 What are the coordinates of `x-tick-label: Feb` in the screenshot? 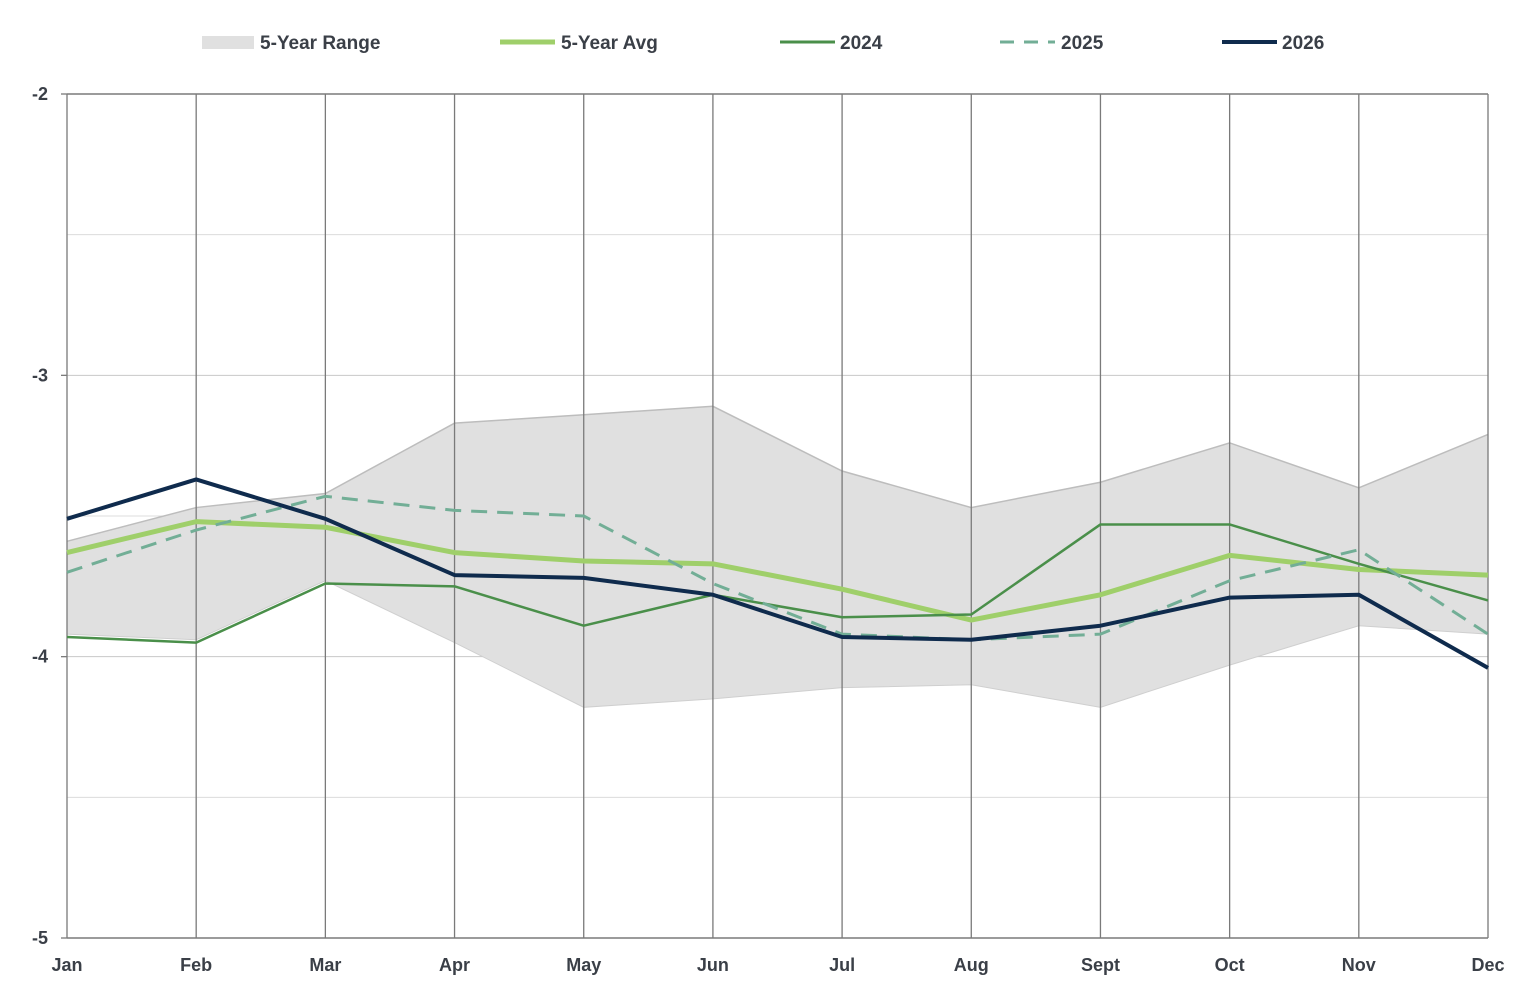 It's located at (196, 965).